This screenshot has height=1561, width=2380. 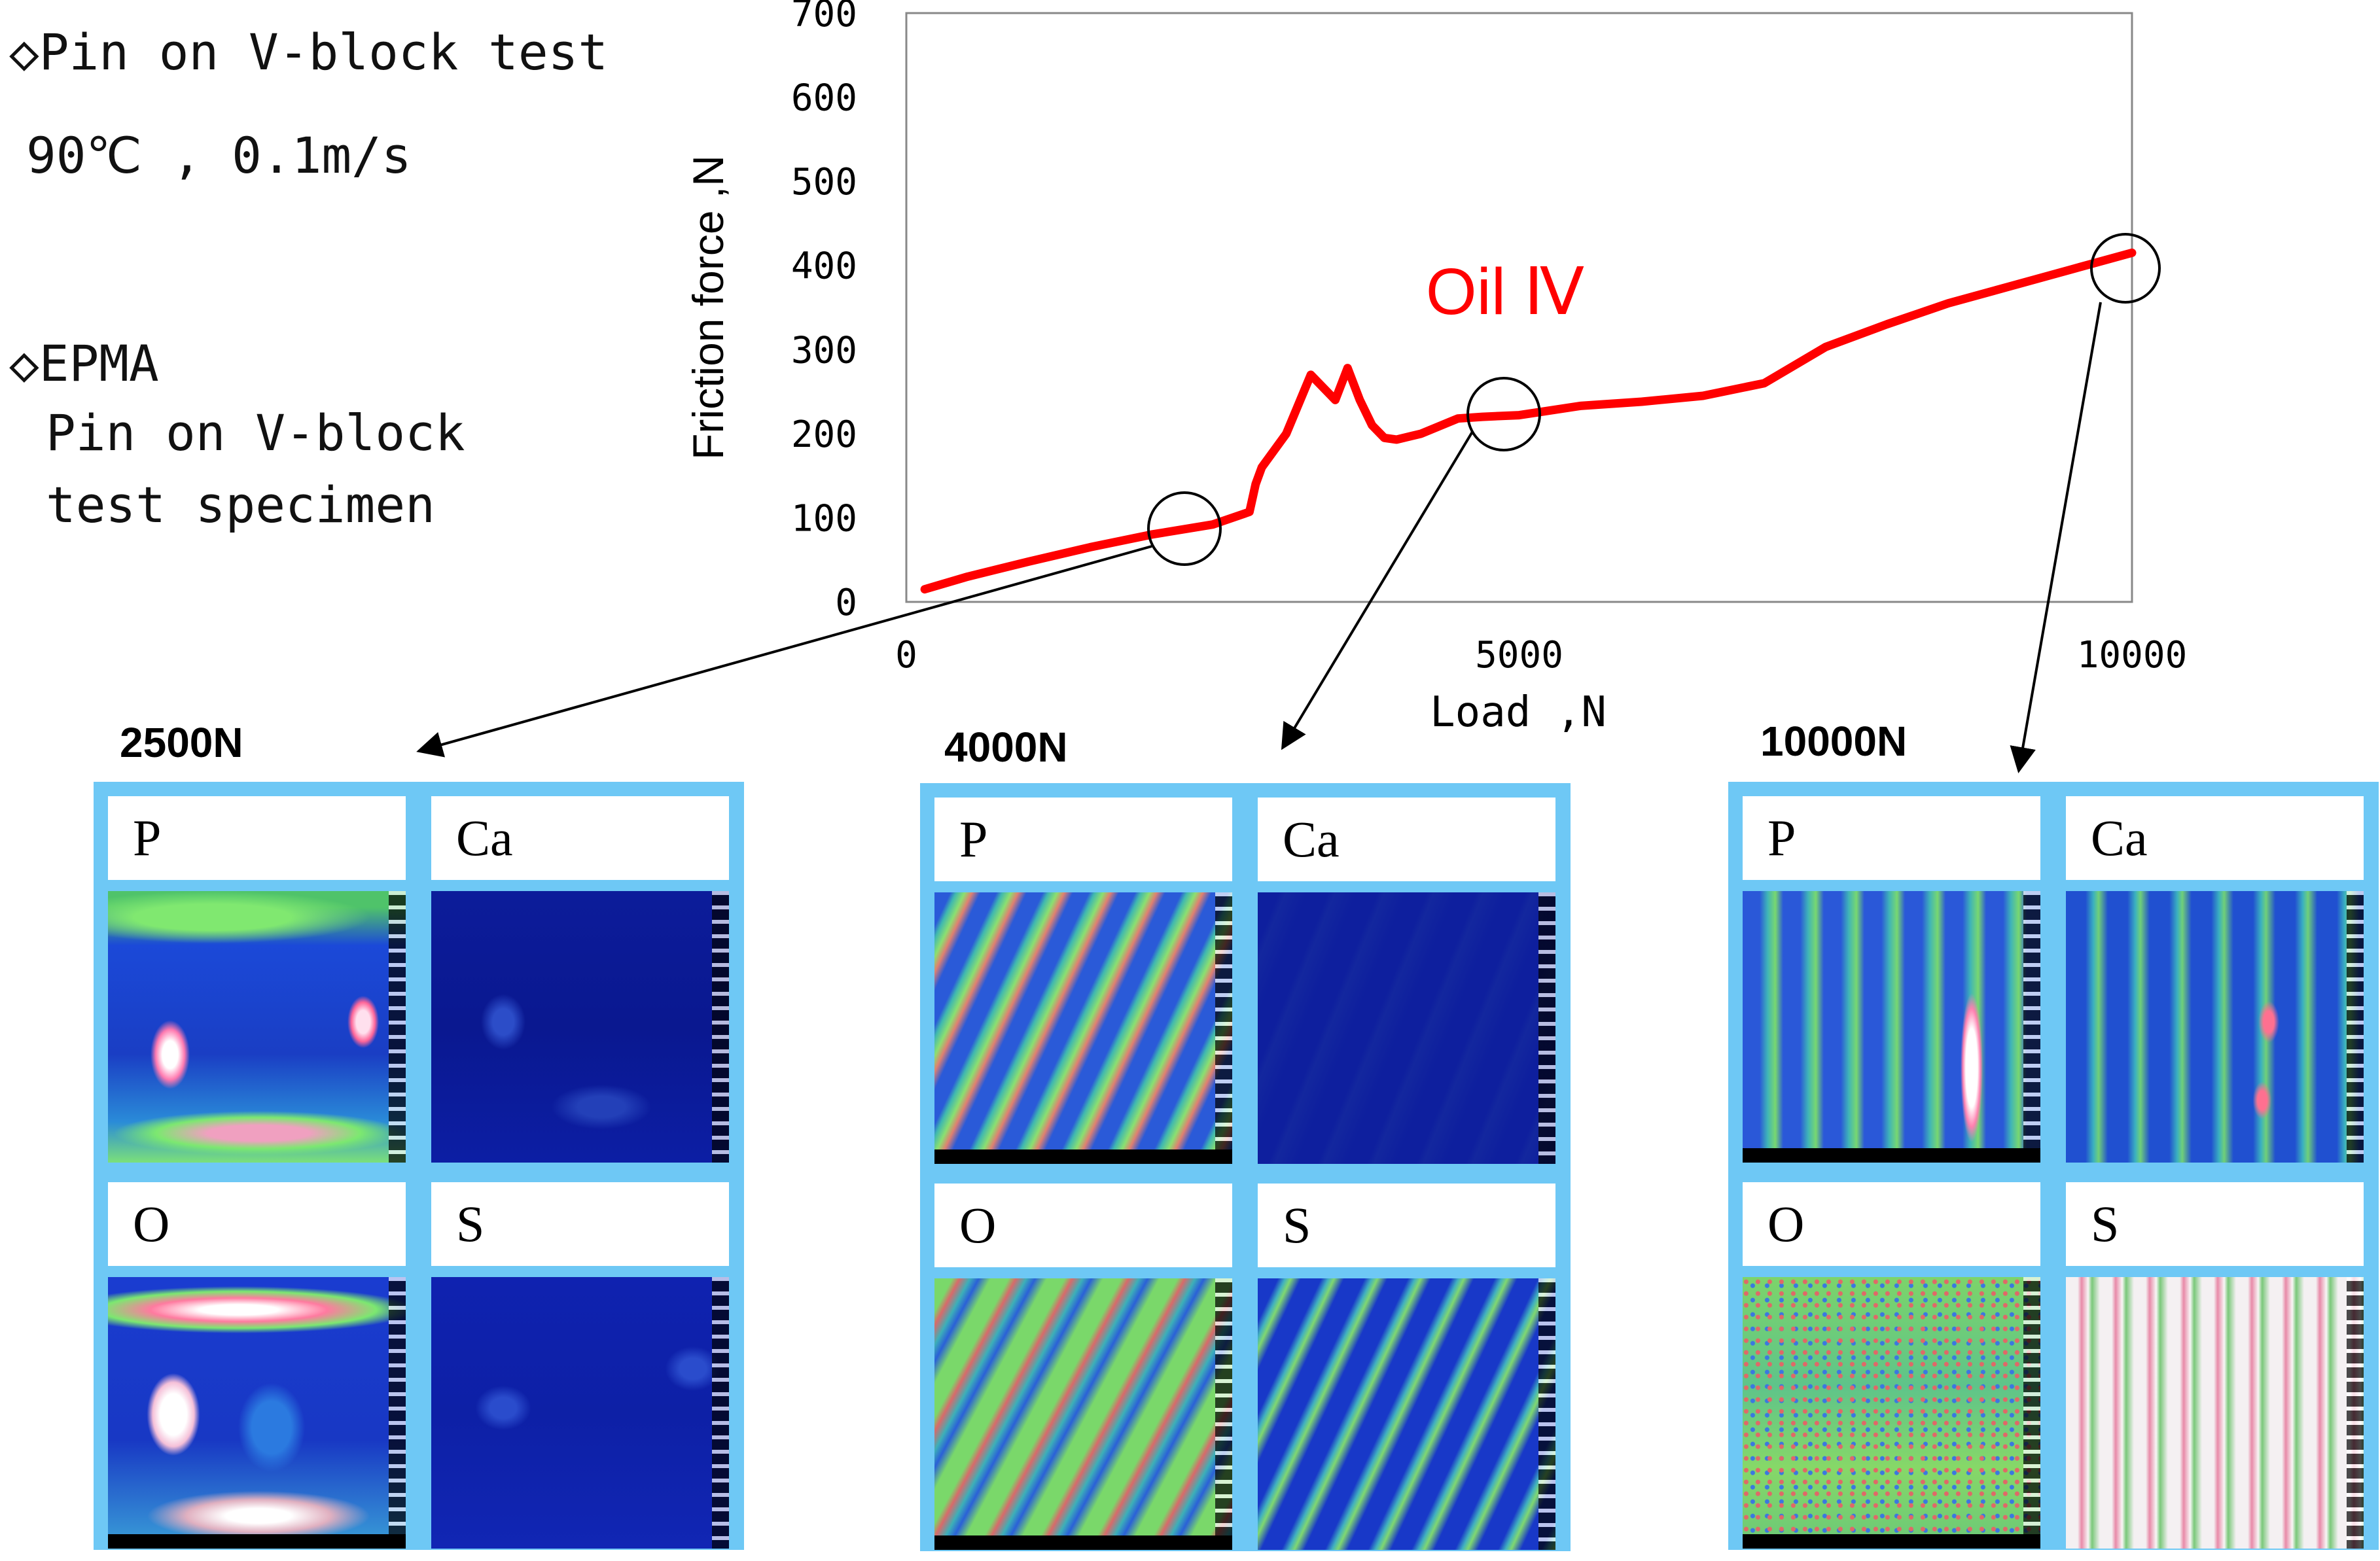 What do you see at coordinates (309, 52) in the screenshot?
I see `test-title: ◇Pin on V-block test` at bounding box center [309, 52].